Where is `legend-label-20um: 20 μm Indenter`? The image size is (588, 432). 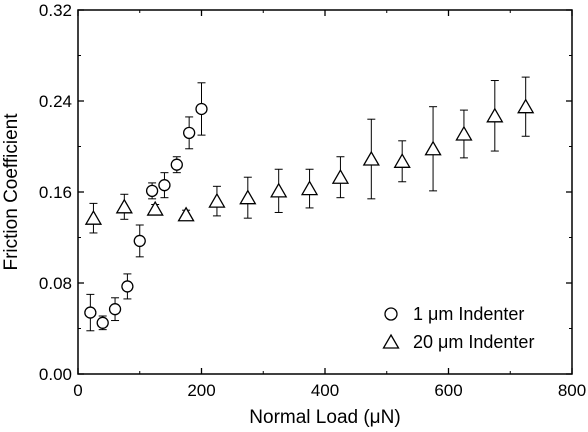 legend-label-20um: 20 μm Indenter is located at coordinates (473, 342).